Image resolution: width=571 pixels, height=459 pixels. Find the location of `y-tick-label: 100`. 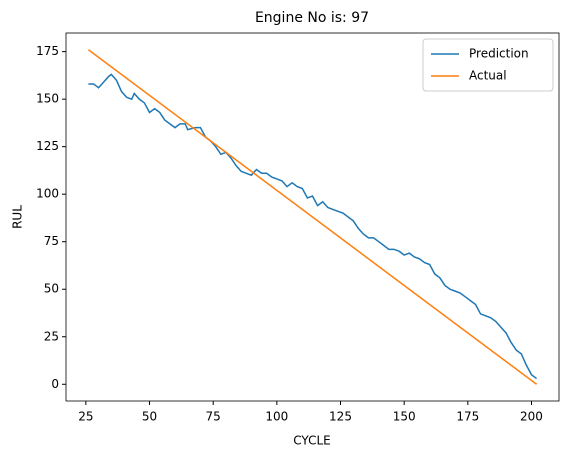

y-tick-label: 100 is located at coordinates (47, 194).